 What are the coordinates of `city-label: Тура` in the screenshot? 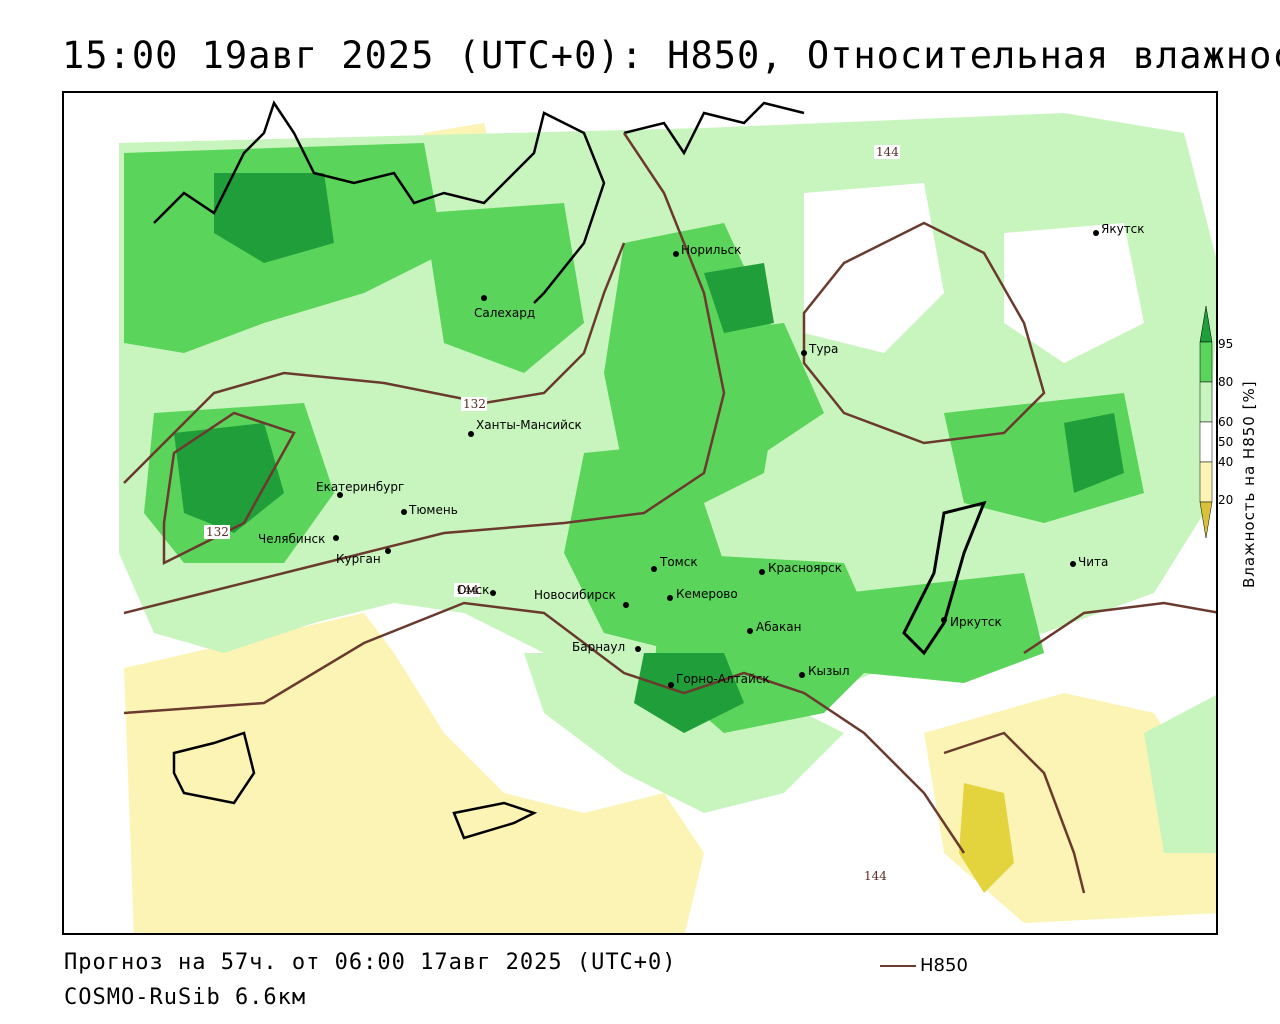 It's located at (823, 349).